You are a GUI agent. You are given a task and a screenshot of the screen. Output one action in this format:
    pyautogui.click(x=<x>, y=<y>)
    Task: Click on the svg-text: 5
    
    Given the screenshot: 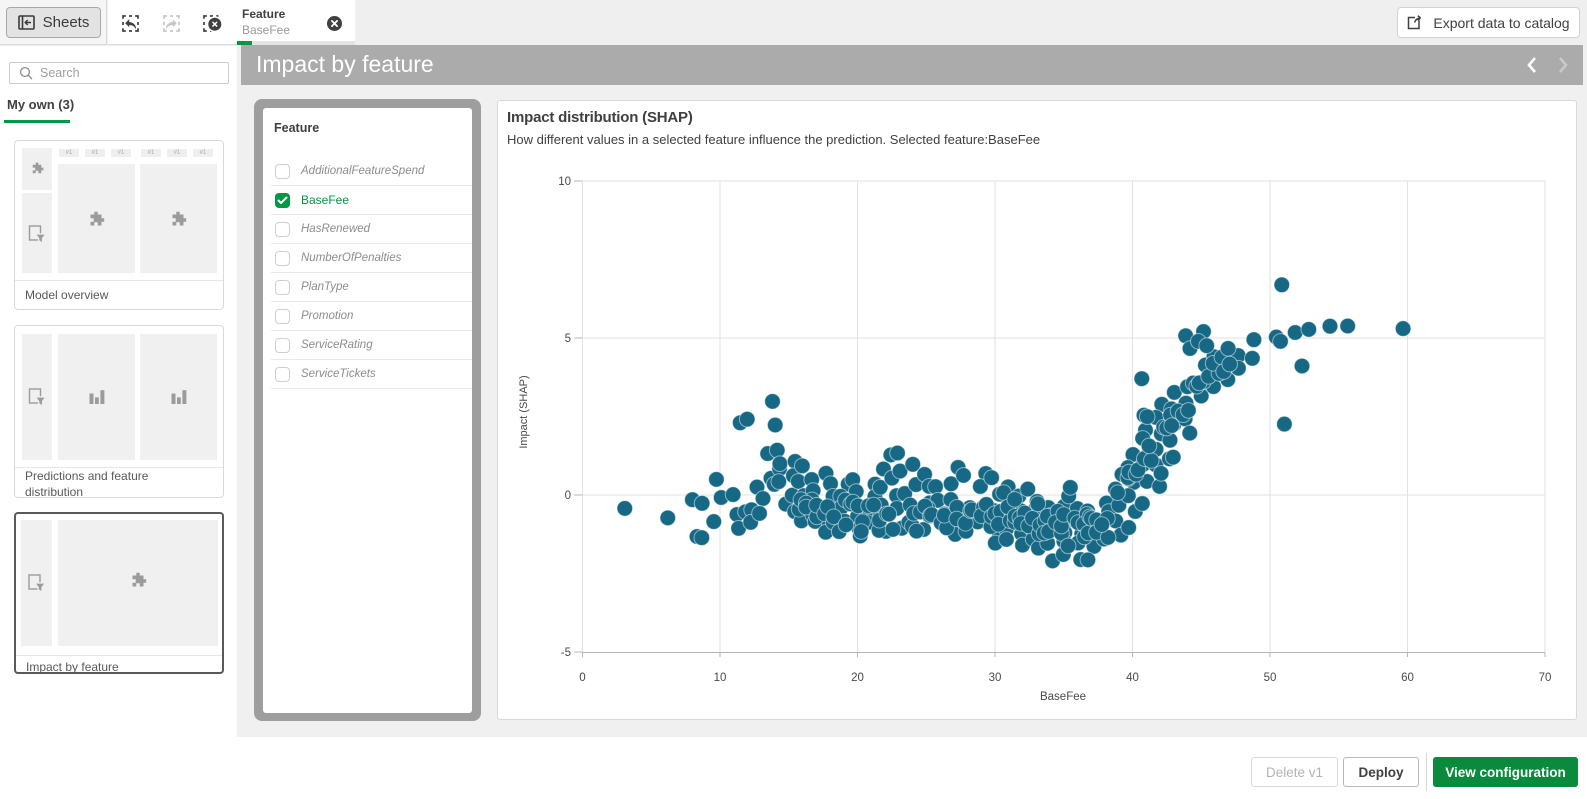 What is the action you would take?
    pyautogui.click(x=568, y=339)
    